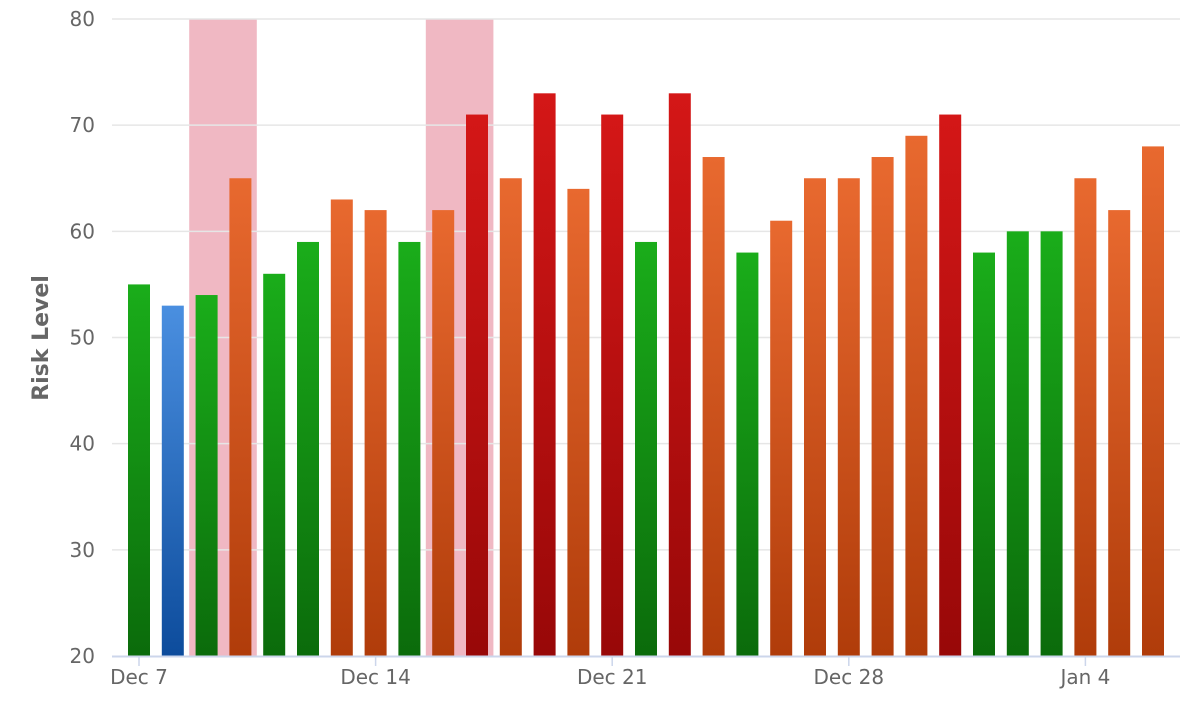 This screenshot has width=1200, height=720. I want to click on y-axis: 20 30 40 50 60 70 80, so click(82, 337).